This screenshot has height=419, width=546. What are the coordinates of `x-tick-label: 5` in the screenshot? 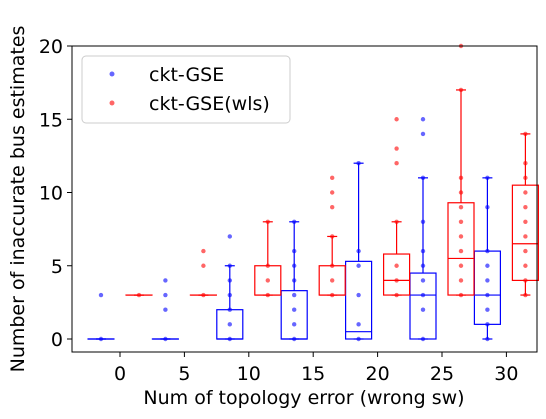 It's located at (184, 374).